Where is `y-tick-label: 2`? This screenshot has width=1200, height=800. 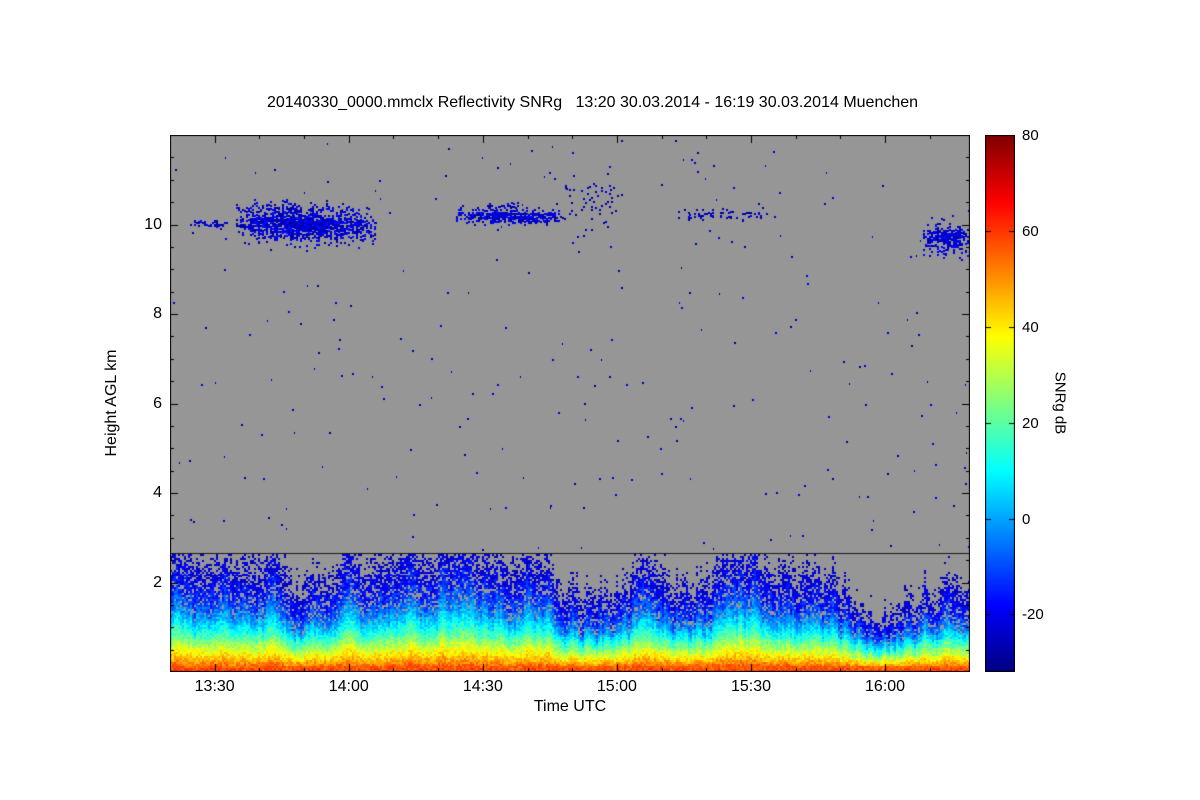
y-tick-label: 2 is located at coordinates (157, 582).